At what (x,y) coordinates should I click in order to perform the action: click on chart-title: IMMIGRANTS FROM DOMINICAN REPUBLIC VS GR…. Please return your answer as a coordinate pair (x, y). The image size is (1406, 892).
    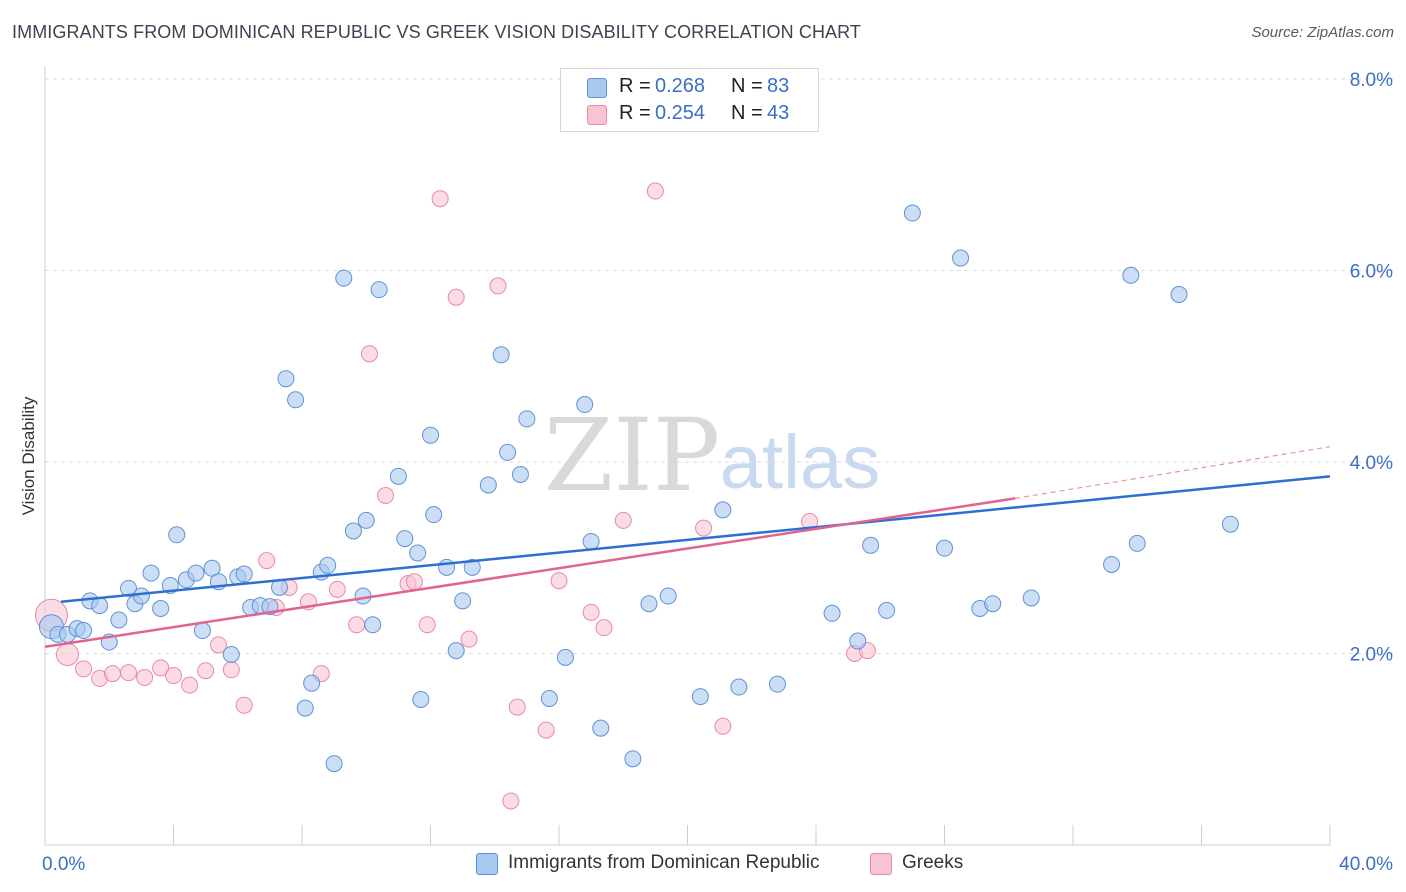
    Looking at the image, I should click on (437, 32).